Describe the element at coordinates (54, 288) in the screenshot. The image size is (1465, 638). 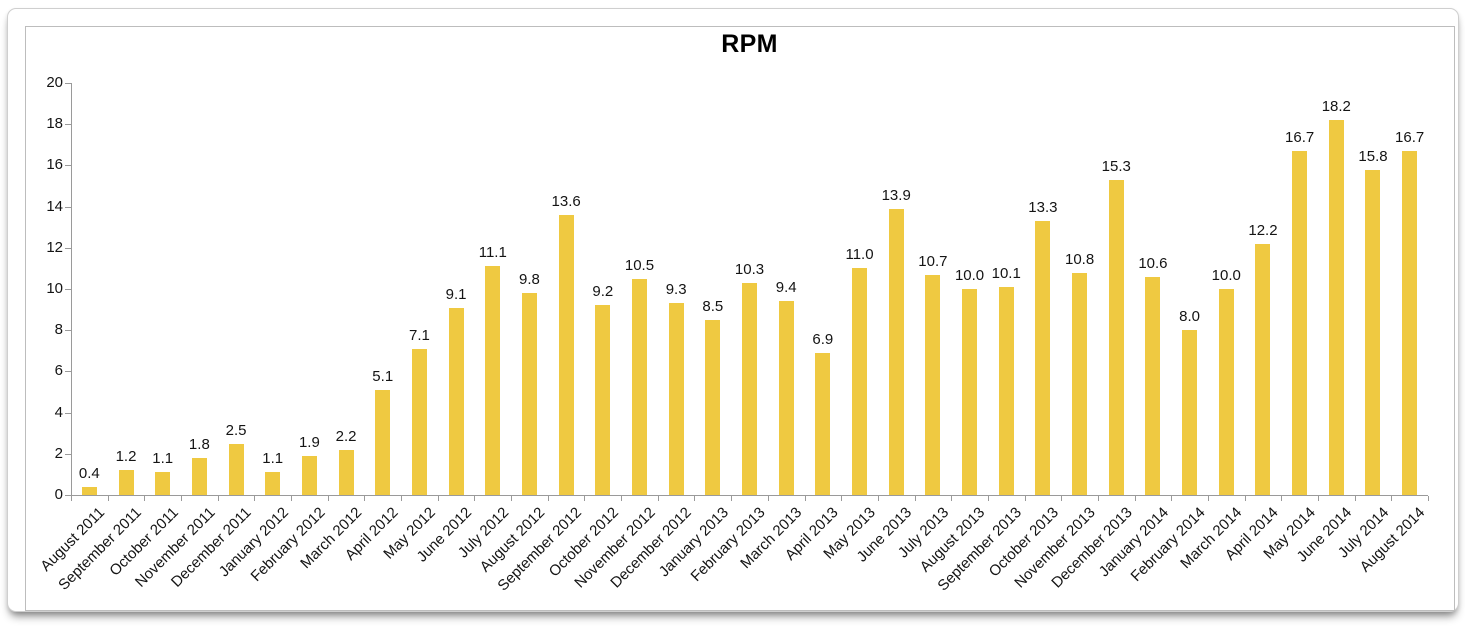
I see `y-axis-label: 10` at that location.